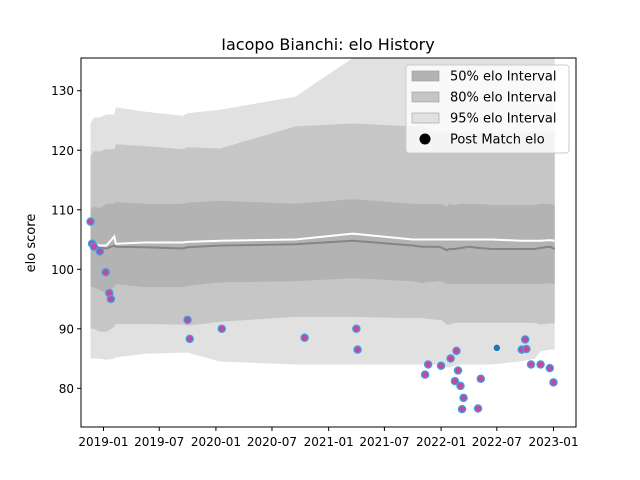 This screenshot has height=480, width=640. What do you see at coordinates (103, 442) in the screenshot?
I see `x-tick-label-0: 2019-01` at bounding box center [103, 442].